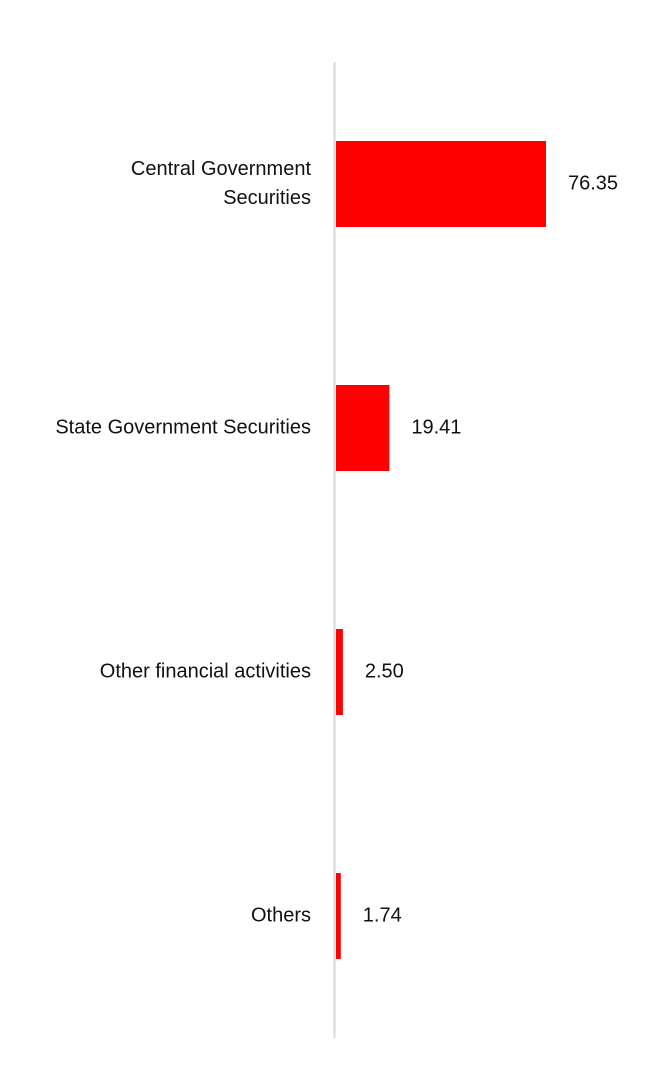 The image size is (655, 1088). Describe the element at coordinates (384, 671) in the screenshot. I see `value-label-3: 2.50` at that location.